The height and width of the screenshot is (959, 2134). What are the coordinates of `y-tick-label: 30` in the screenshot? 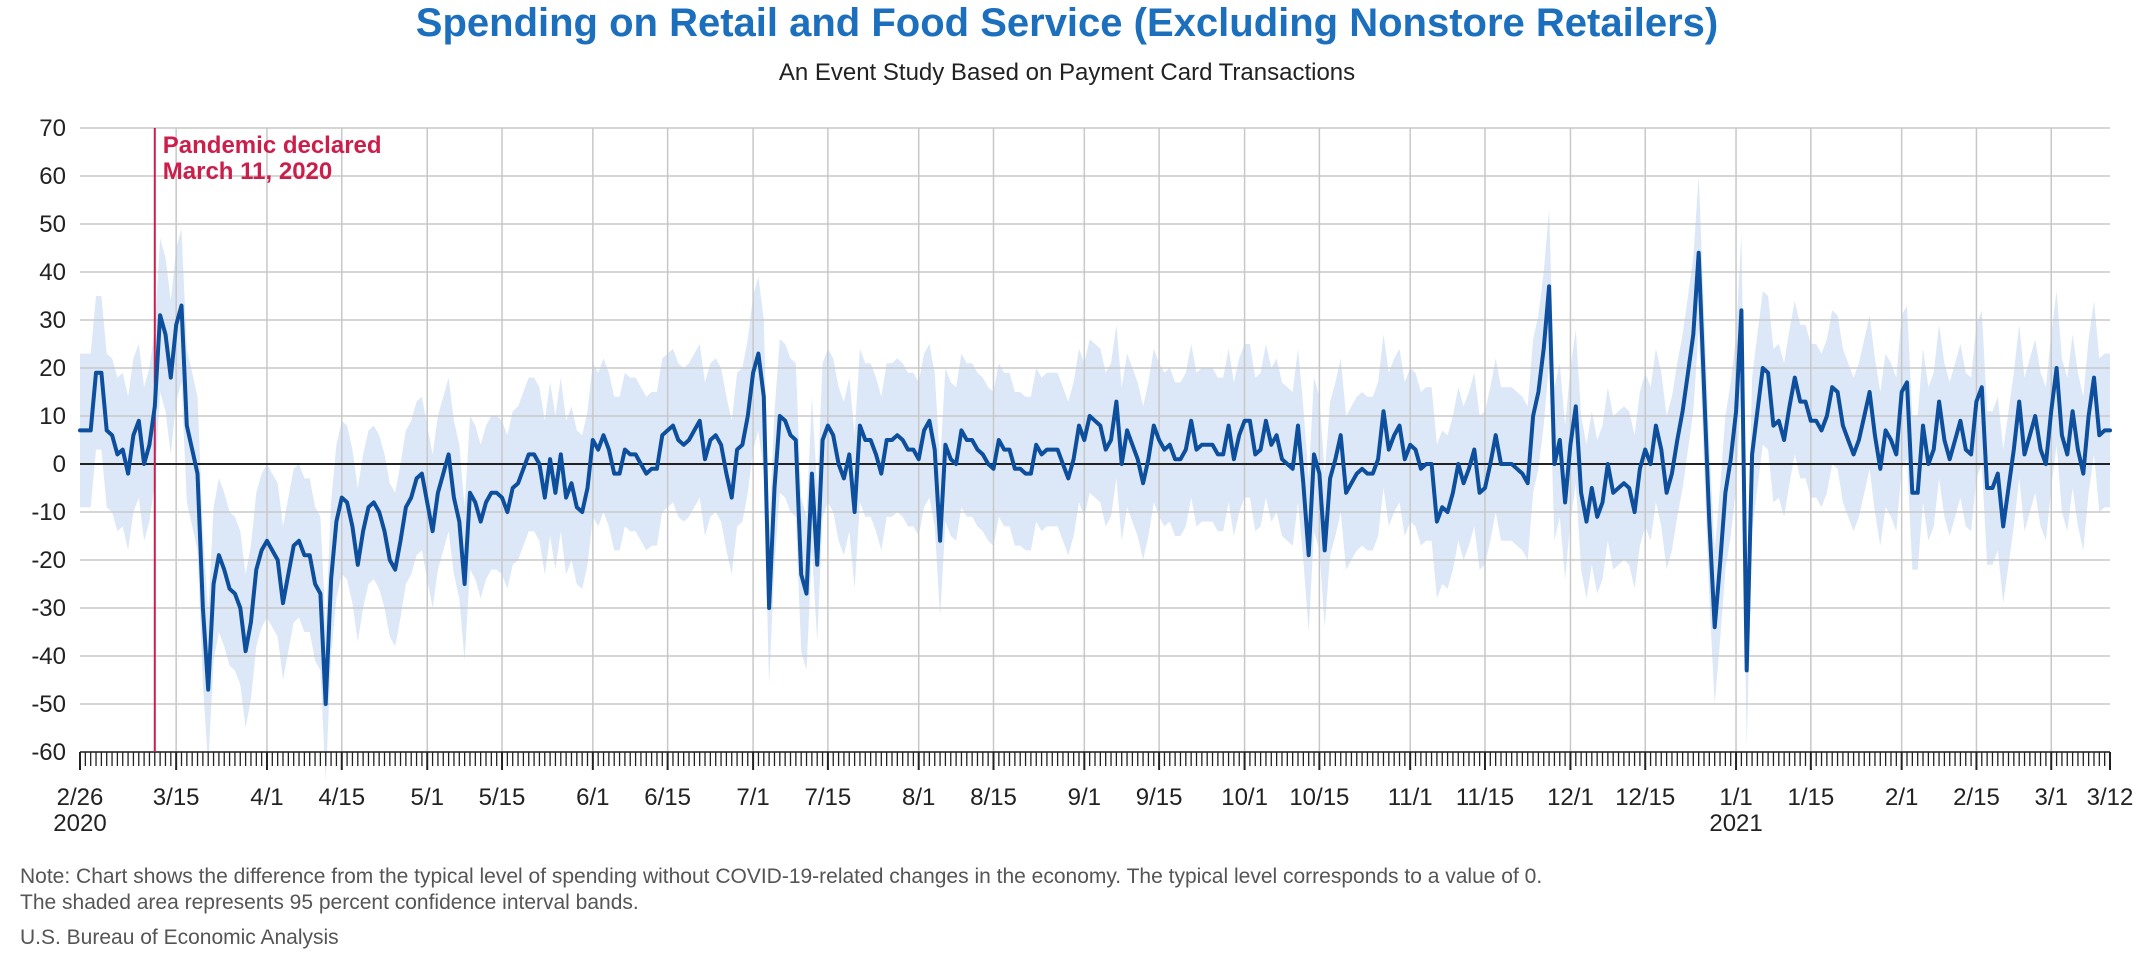 It's located at (52, 320).